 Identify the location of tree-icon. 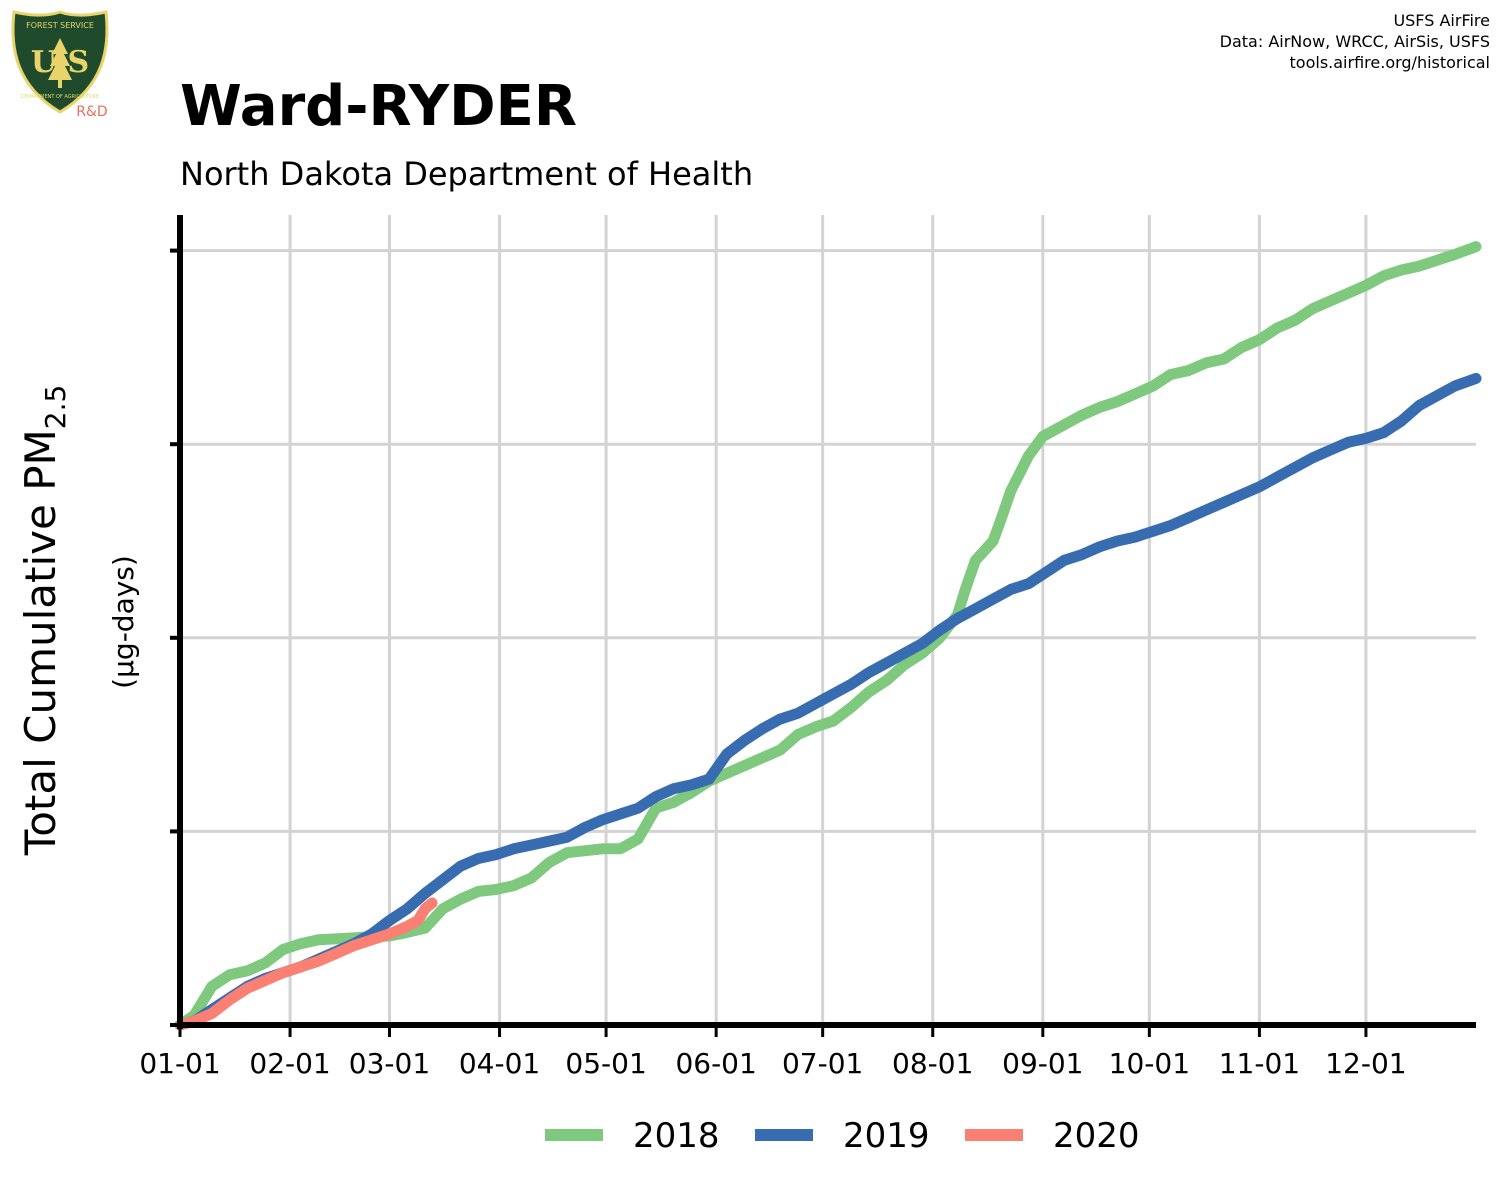
(60, 63).